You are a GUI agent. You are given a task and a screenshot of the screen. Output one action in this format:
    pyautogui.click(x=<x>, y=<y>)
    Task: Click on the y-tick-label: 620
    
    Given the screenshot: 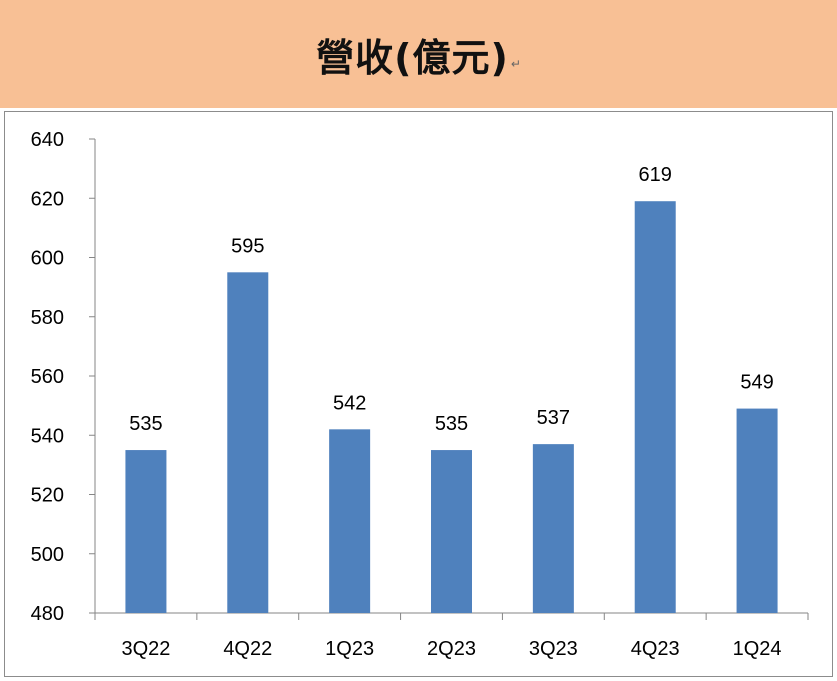 What is the action you would take?
    pyautogui.click(x=47, y=199)
    